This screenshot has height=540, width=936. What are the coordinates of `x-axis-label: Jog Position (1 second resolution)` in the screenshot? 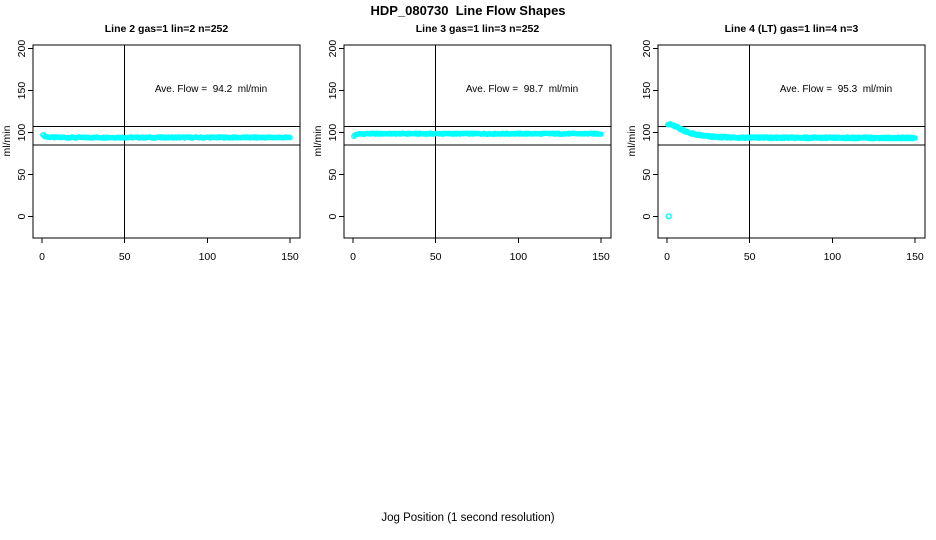 It's located at (468, 518).